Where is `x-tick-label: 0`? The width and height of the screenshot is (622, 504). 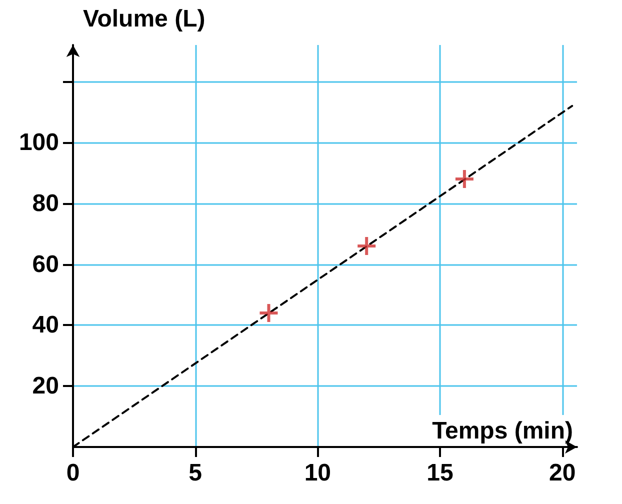 x-tick-label: 0 is located at coordinates (73, 473).